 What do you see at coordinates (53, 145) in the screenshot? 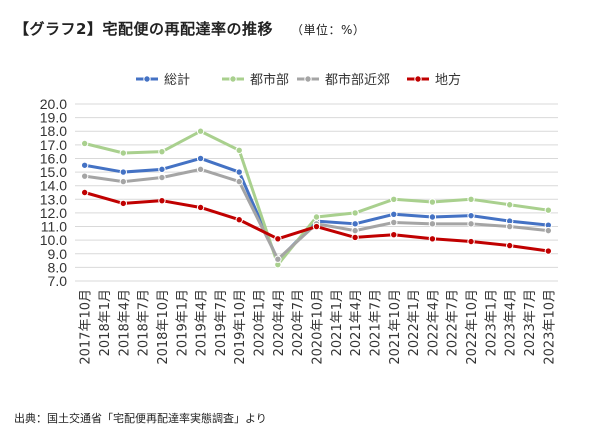
I see `y-tick-label: 17.0` at bounding box center [53, 145].